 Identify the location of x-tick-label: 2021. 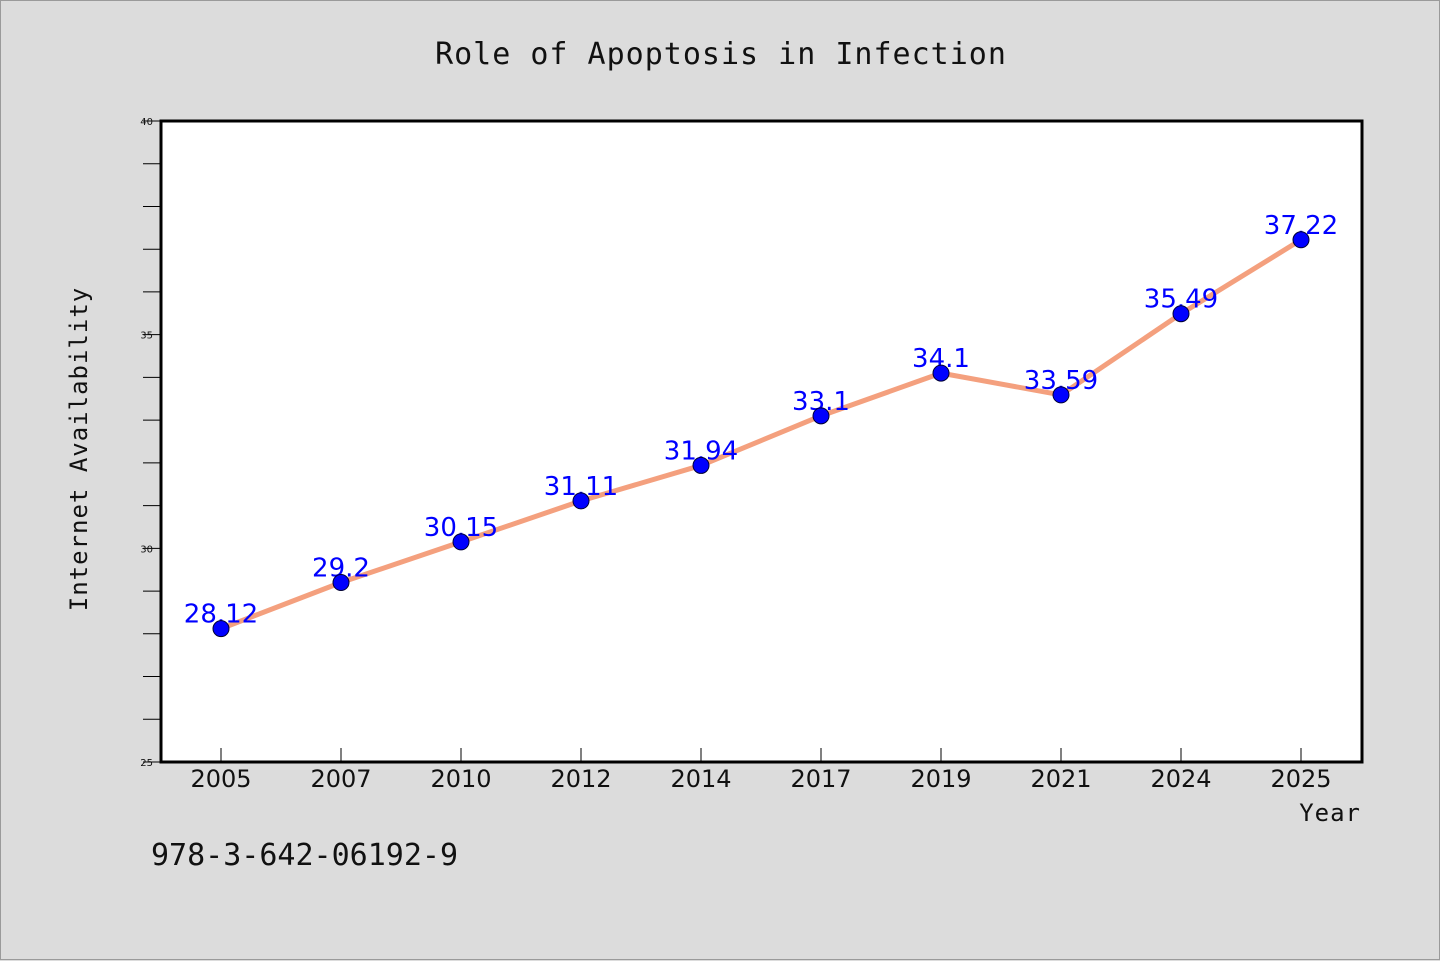
(1060, 779).